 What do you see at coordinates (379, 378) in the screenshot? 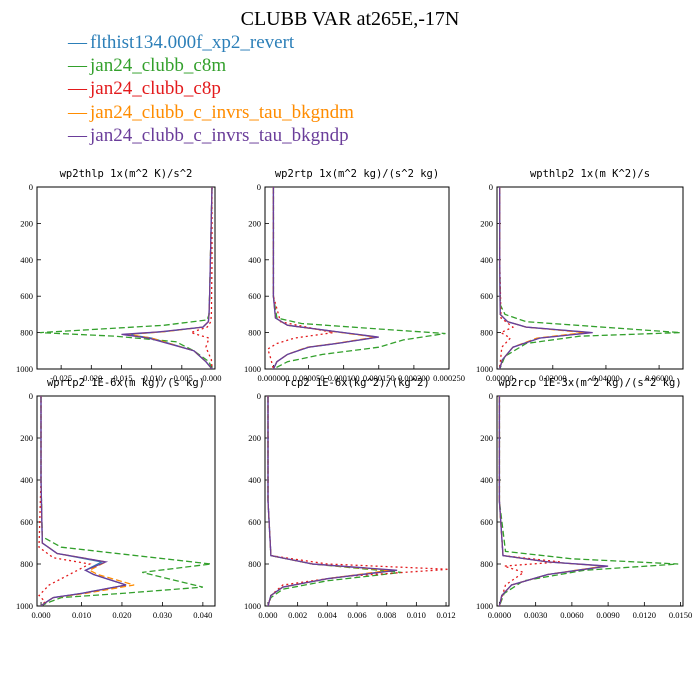
I see `x-tick-label: 0.000150` at bounding box center [379, 378].